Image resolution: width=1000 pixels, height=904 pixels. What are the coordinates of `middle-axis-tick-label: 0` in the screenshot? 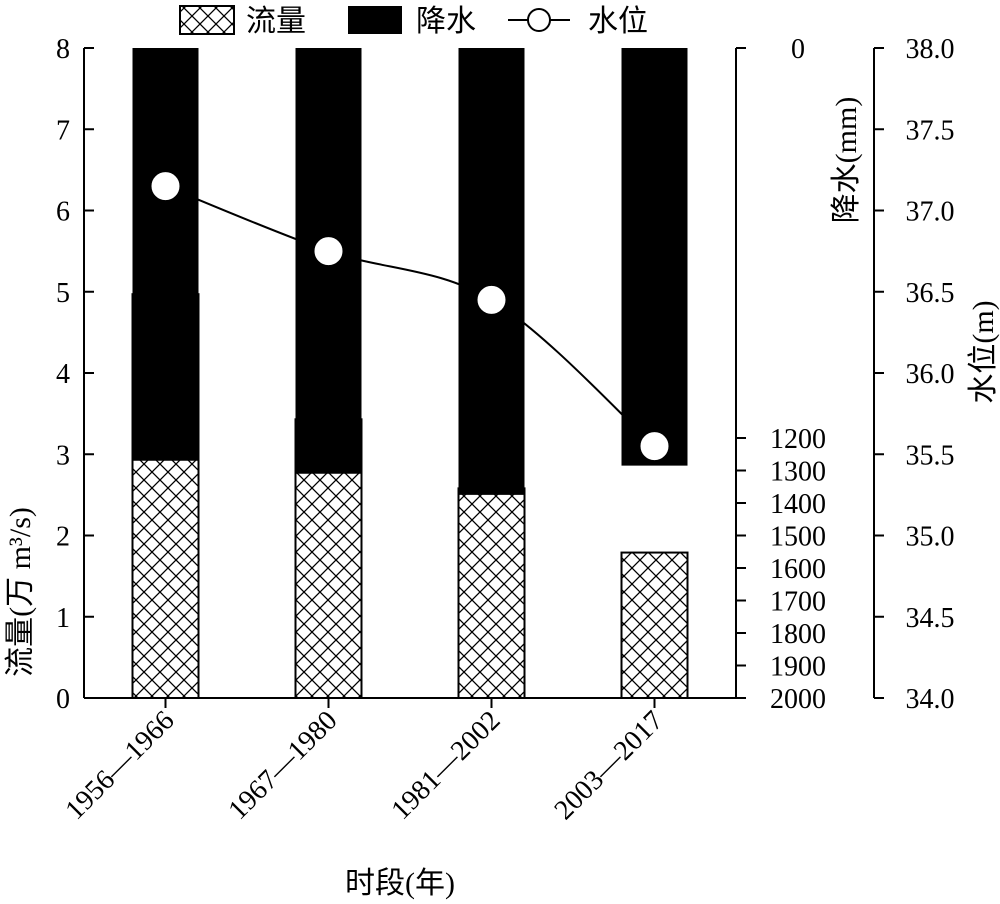 It's located at (798, 49).